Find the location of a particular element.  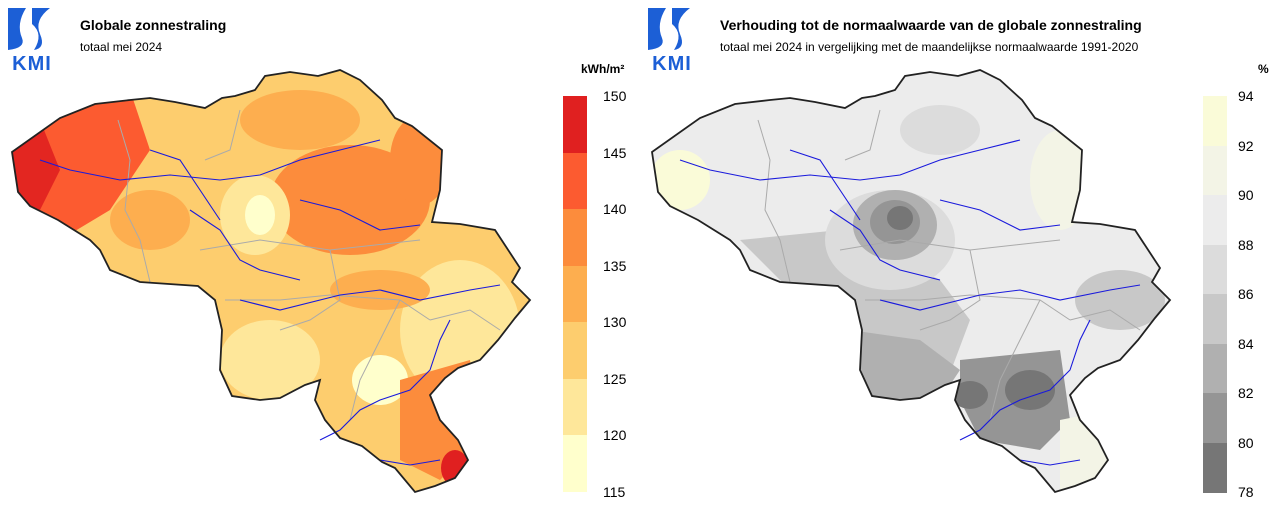

legend-tick-label: 80 is located at coordinates (1246, 442).